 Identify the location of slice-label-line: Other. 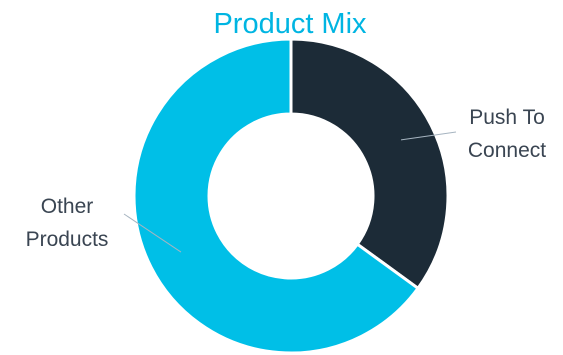
(67, 206).